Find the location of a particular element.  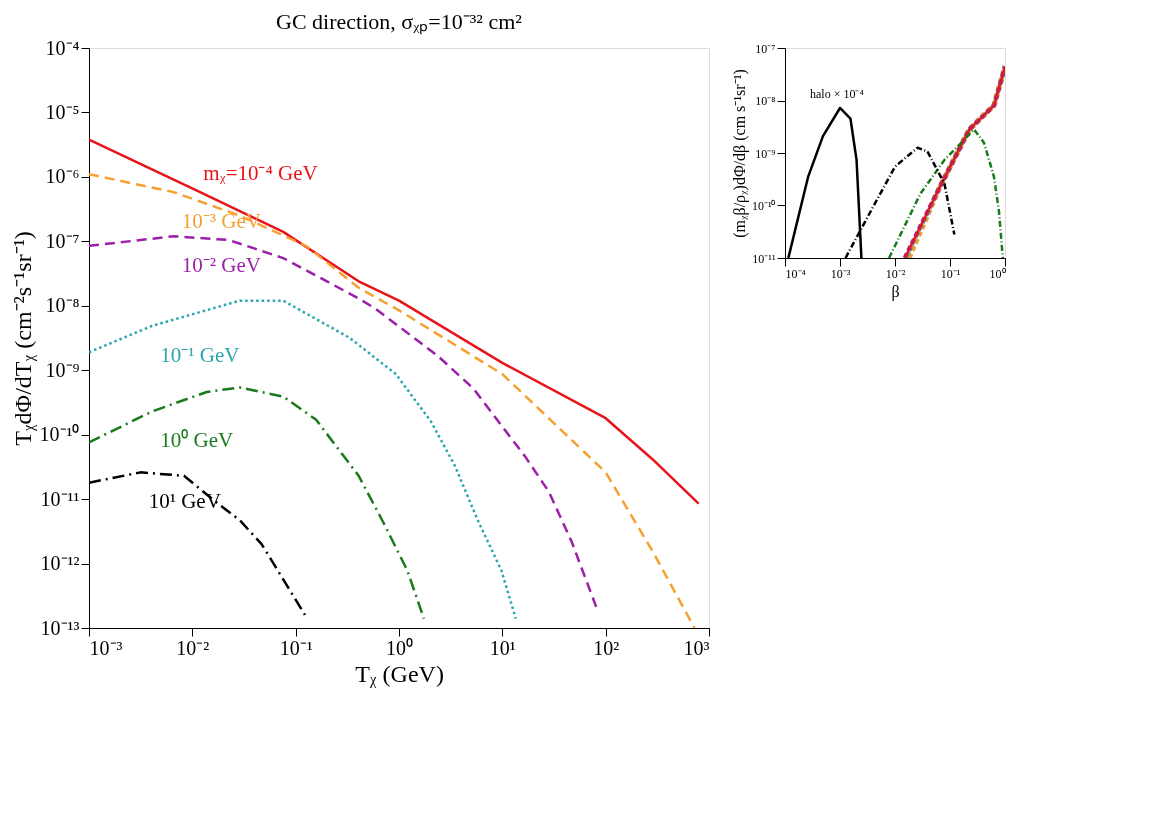

annotation: halo × 10⁻⁴ is located at coordinates (837, 93).